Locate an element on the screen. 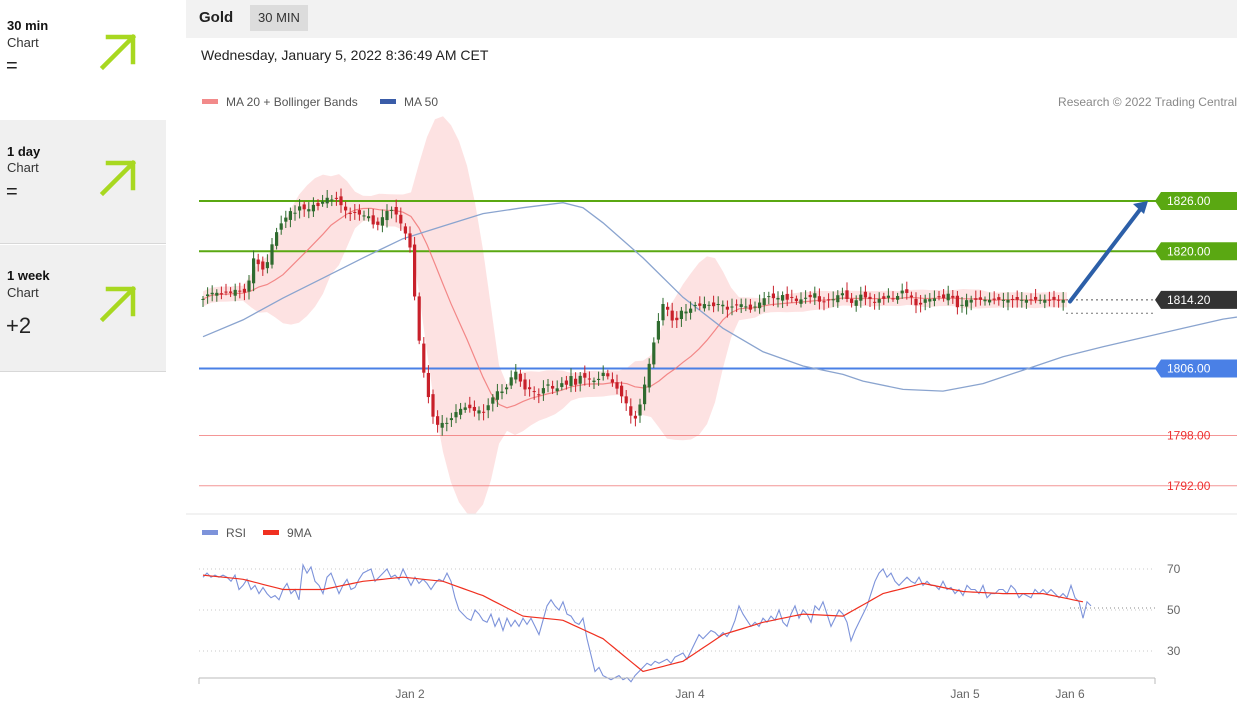 The image size is (1237, 708). x-tick-label: Jan 5 is located at coordinates (965, 694).